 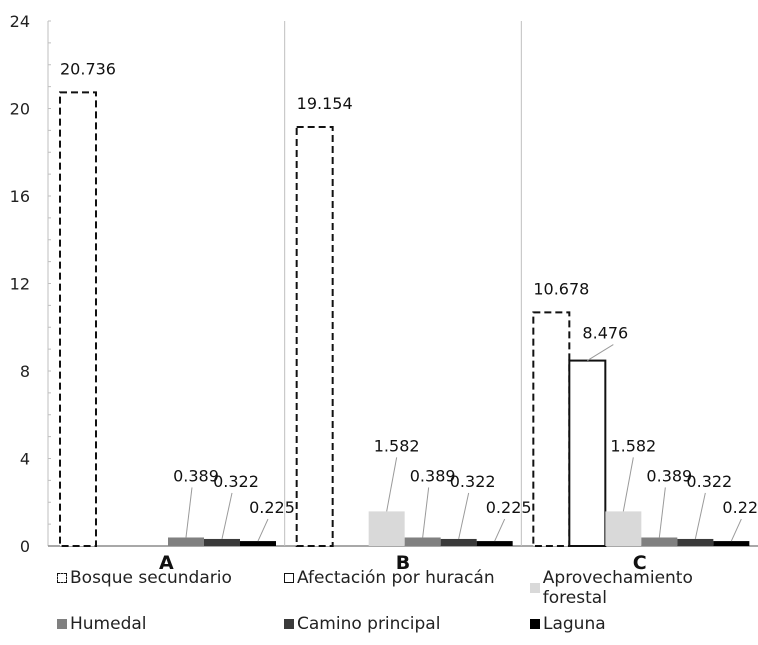 I want to click on legend-item: Humedal, so click(x=102, y=624).